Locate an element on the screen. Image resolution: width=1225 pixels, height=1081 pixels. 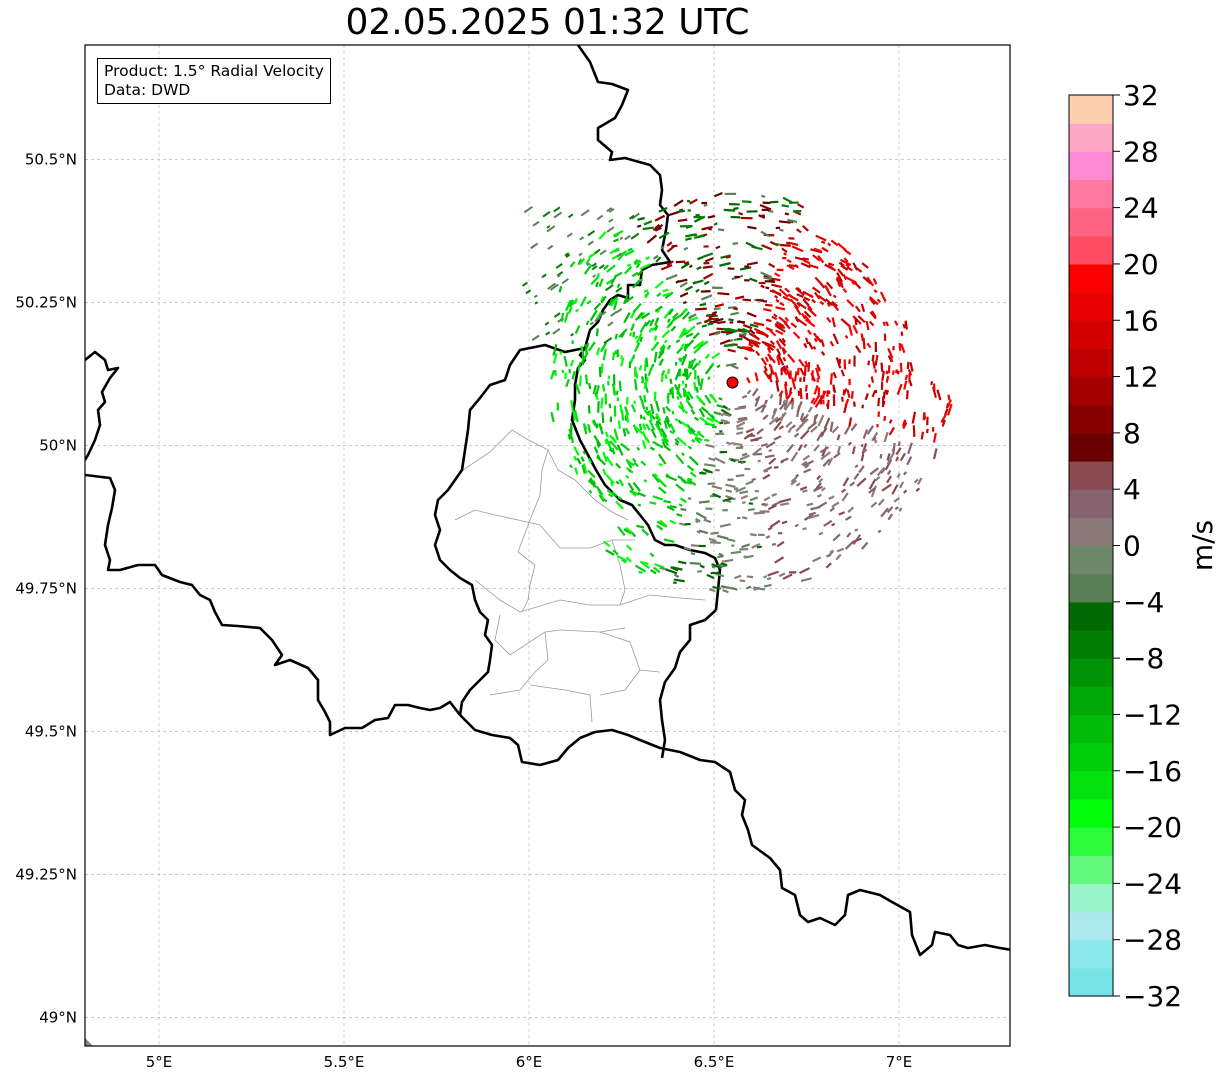
colorbar-tick-label: −4 is located at coordinates (1143, 602).